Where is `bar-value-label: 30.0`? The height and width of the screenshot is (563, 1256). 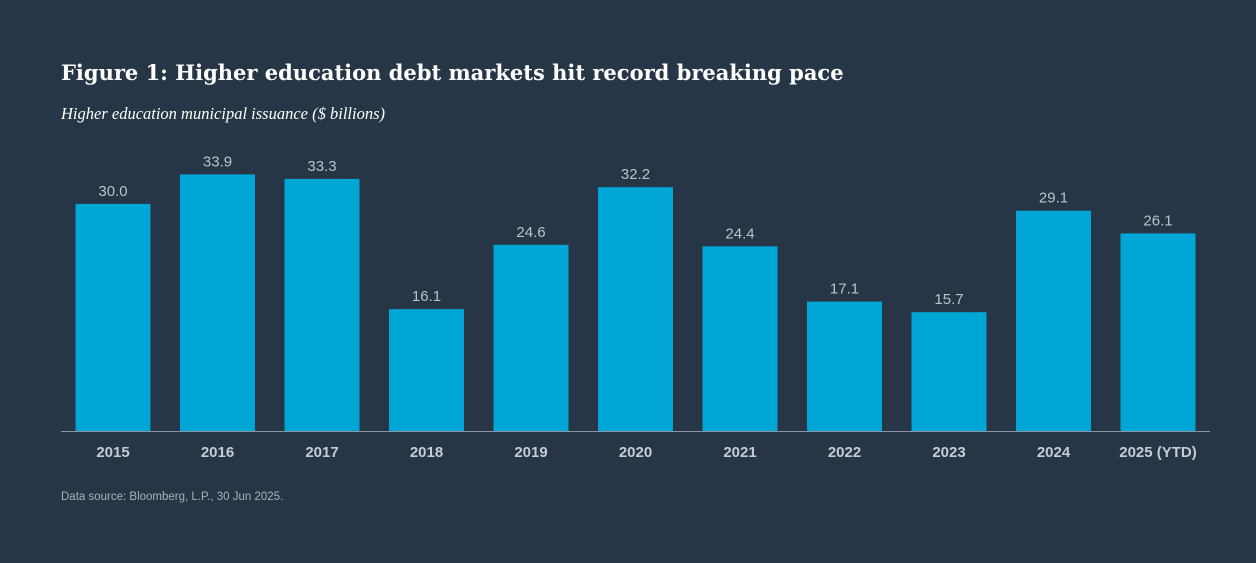
bar-value-label: 30.0 is located at coordinates (112, 191).